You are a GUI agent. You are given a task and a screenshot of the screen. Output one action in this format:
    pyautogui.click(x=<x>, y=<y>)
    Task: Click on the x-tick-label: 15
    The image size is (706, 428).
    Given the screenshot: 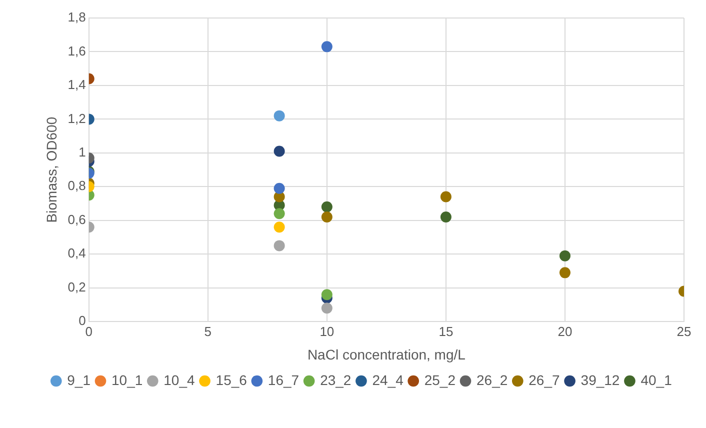 What is the action you would take?
    pyautogui.click(x=446, y=331)
    